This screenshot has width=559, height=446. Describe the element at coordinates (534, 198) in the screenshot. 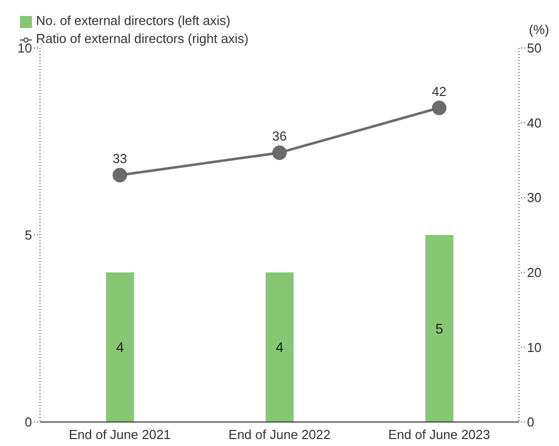

I see `y2-tick-label: 30` at that location.